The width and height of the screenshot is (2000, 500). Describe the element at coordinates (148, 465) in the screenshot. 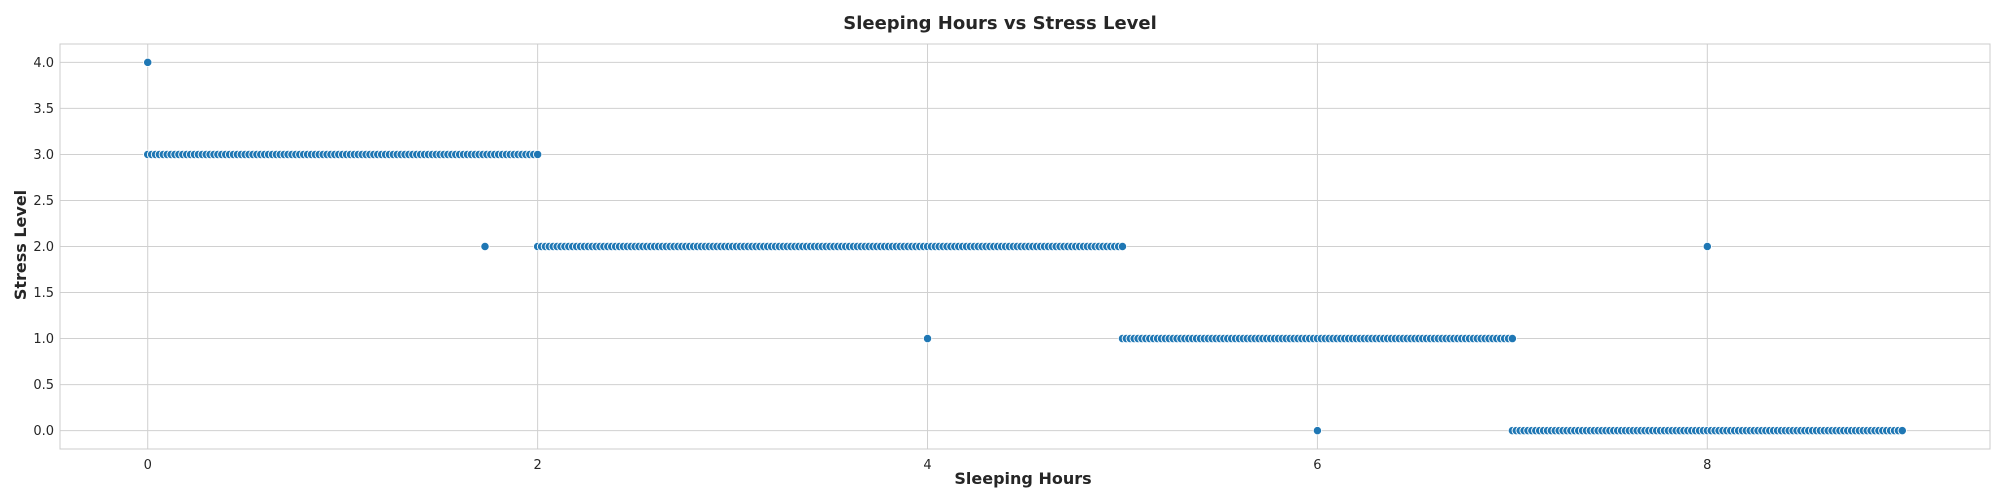

I see `x-tick-label: 0` at that location.